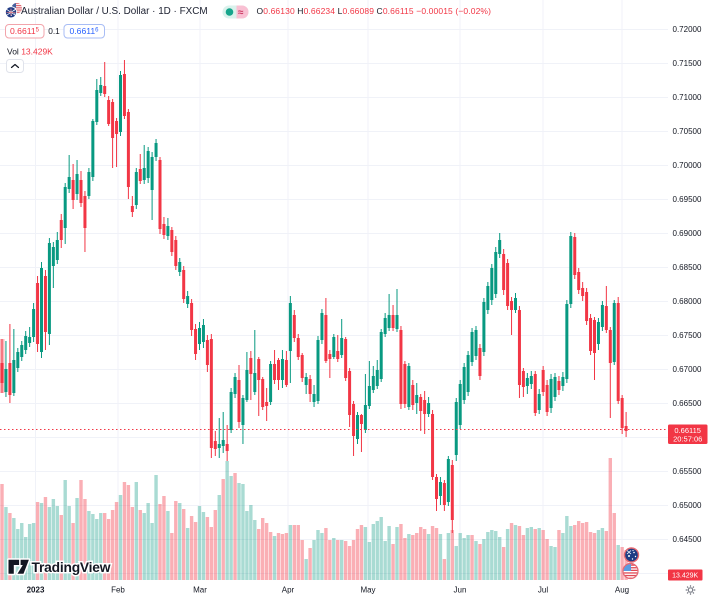  I want to click on svg-text: 0.70000, so click(687, 165).